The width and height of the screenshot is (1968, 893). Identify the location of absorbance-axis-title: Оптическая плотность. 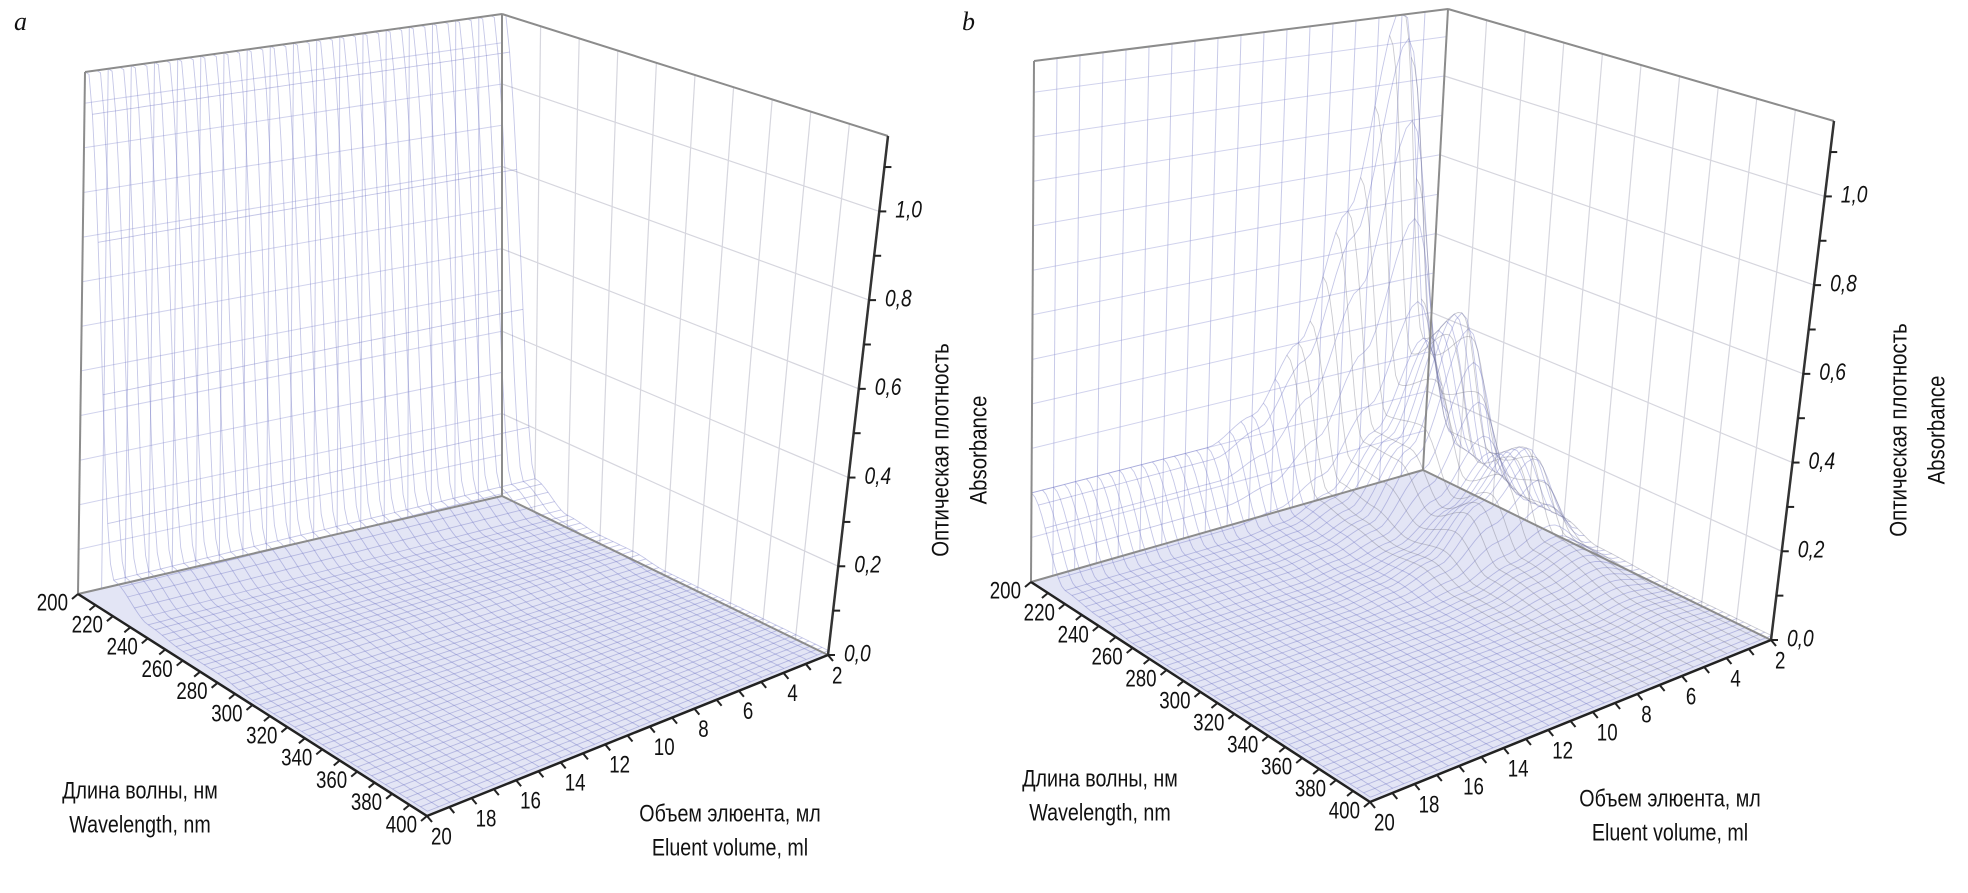
(940, 449).